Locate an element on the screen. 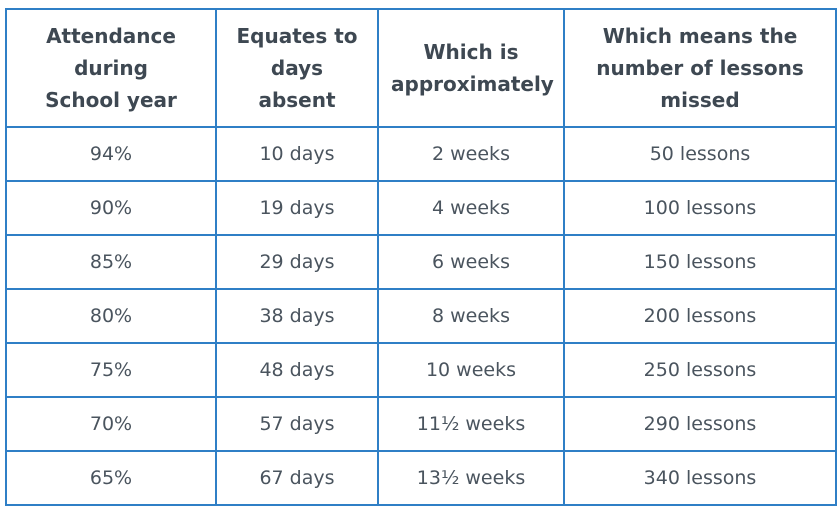  cell-attendance: 65% is located at coordinates (111, 478).